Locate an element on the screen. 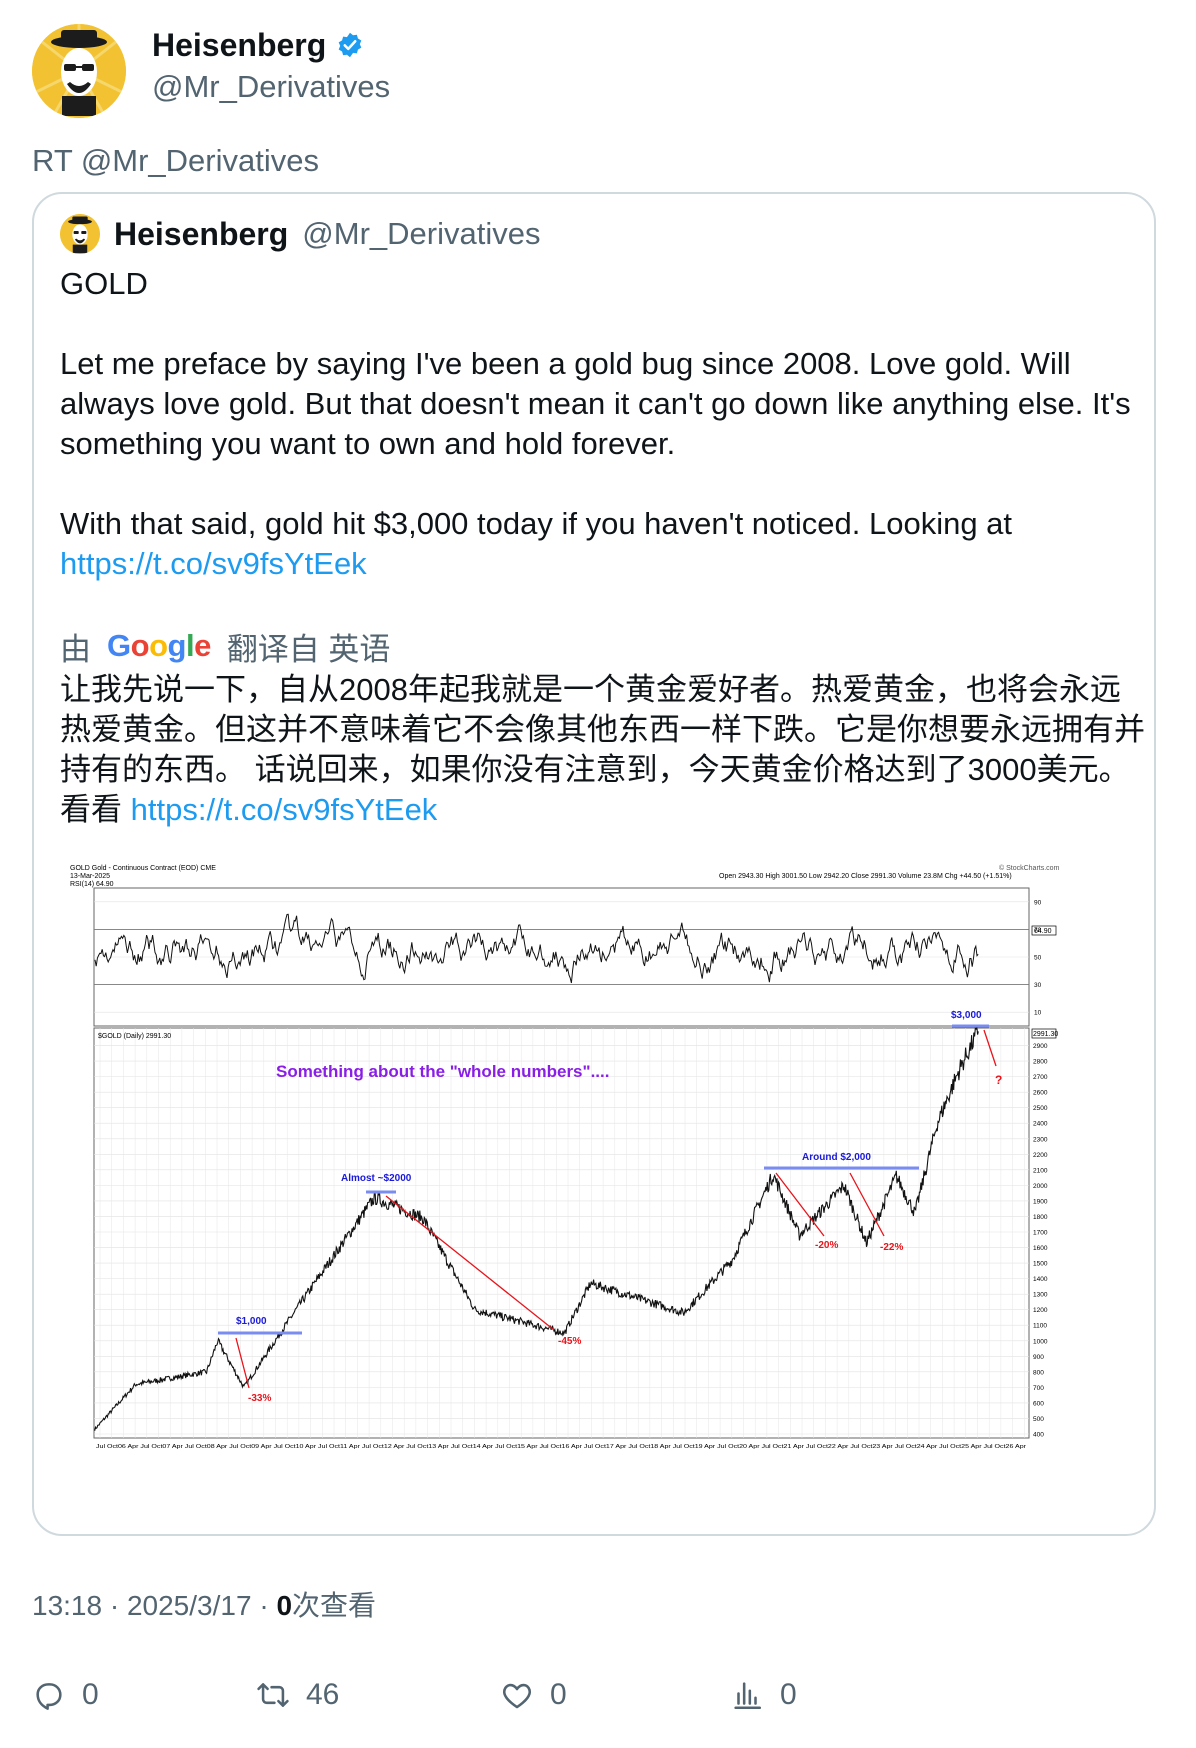 The width and height of the screenshot is (1196, 1748). annotation-drop-45: -45% is located at coordinates (569, 1341).